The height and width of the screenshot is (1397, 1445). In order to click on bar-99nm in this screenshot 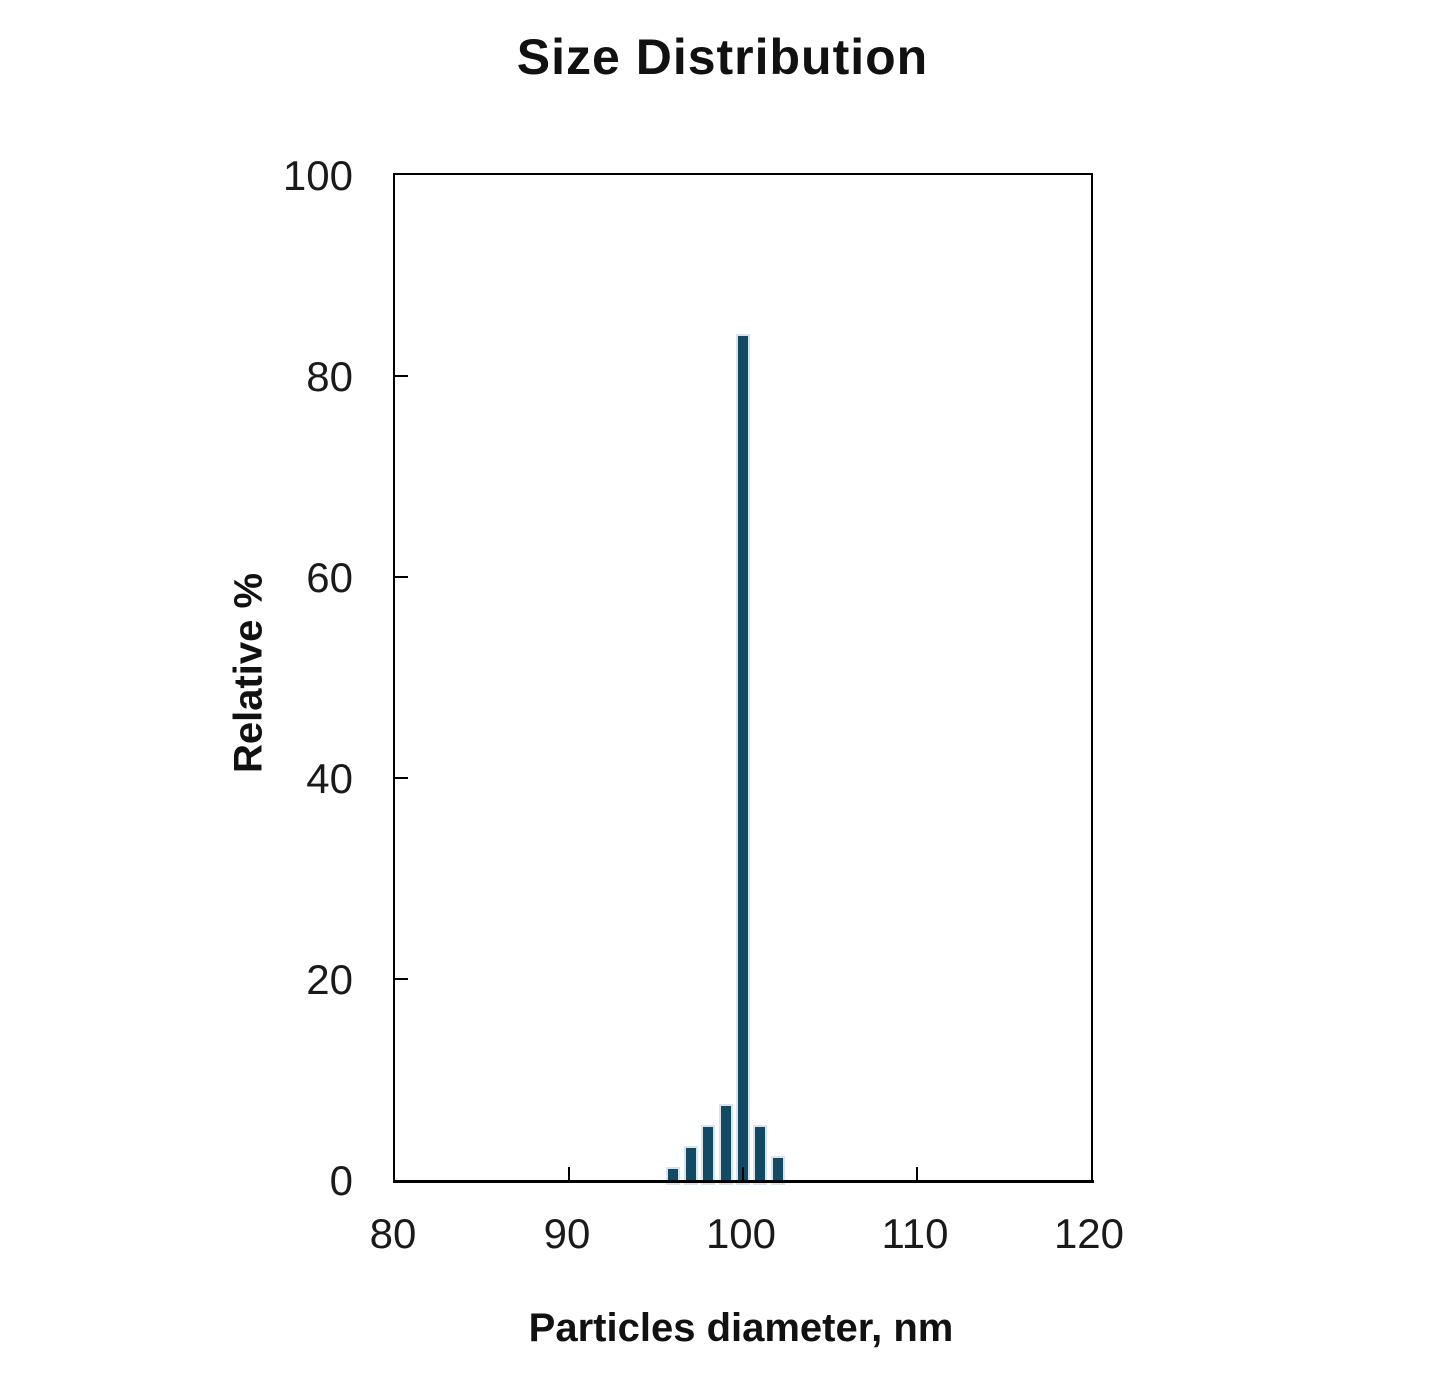, I will do `click(725, 1144)`.